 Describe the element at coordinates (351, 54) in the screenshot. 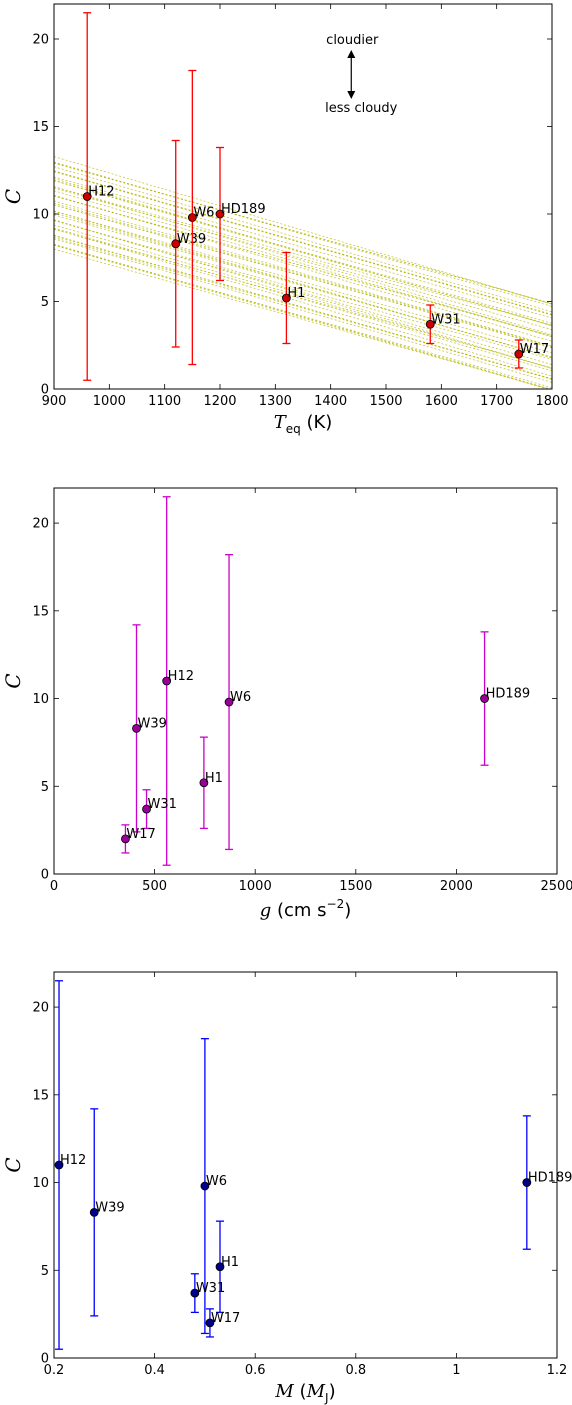

I see `arrow-up-head` at that location.